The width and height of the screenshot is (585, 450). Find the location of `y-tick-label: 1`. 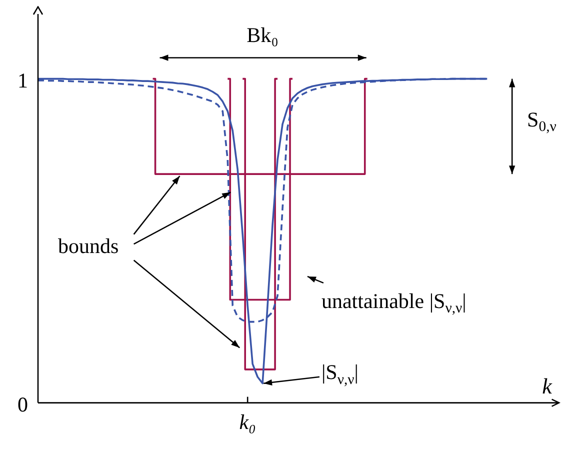

y-tick-label: 1 is located at coordinates (23, 80).